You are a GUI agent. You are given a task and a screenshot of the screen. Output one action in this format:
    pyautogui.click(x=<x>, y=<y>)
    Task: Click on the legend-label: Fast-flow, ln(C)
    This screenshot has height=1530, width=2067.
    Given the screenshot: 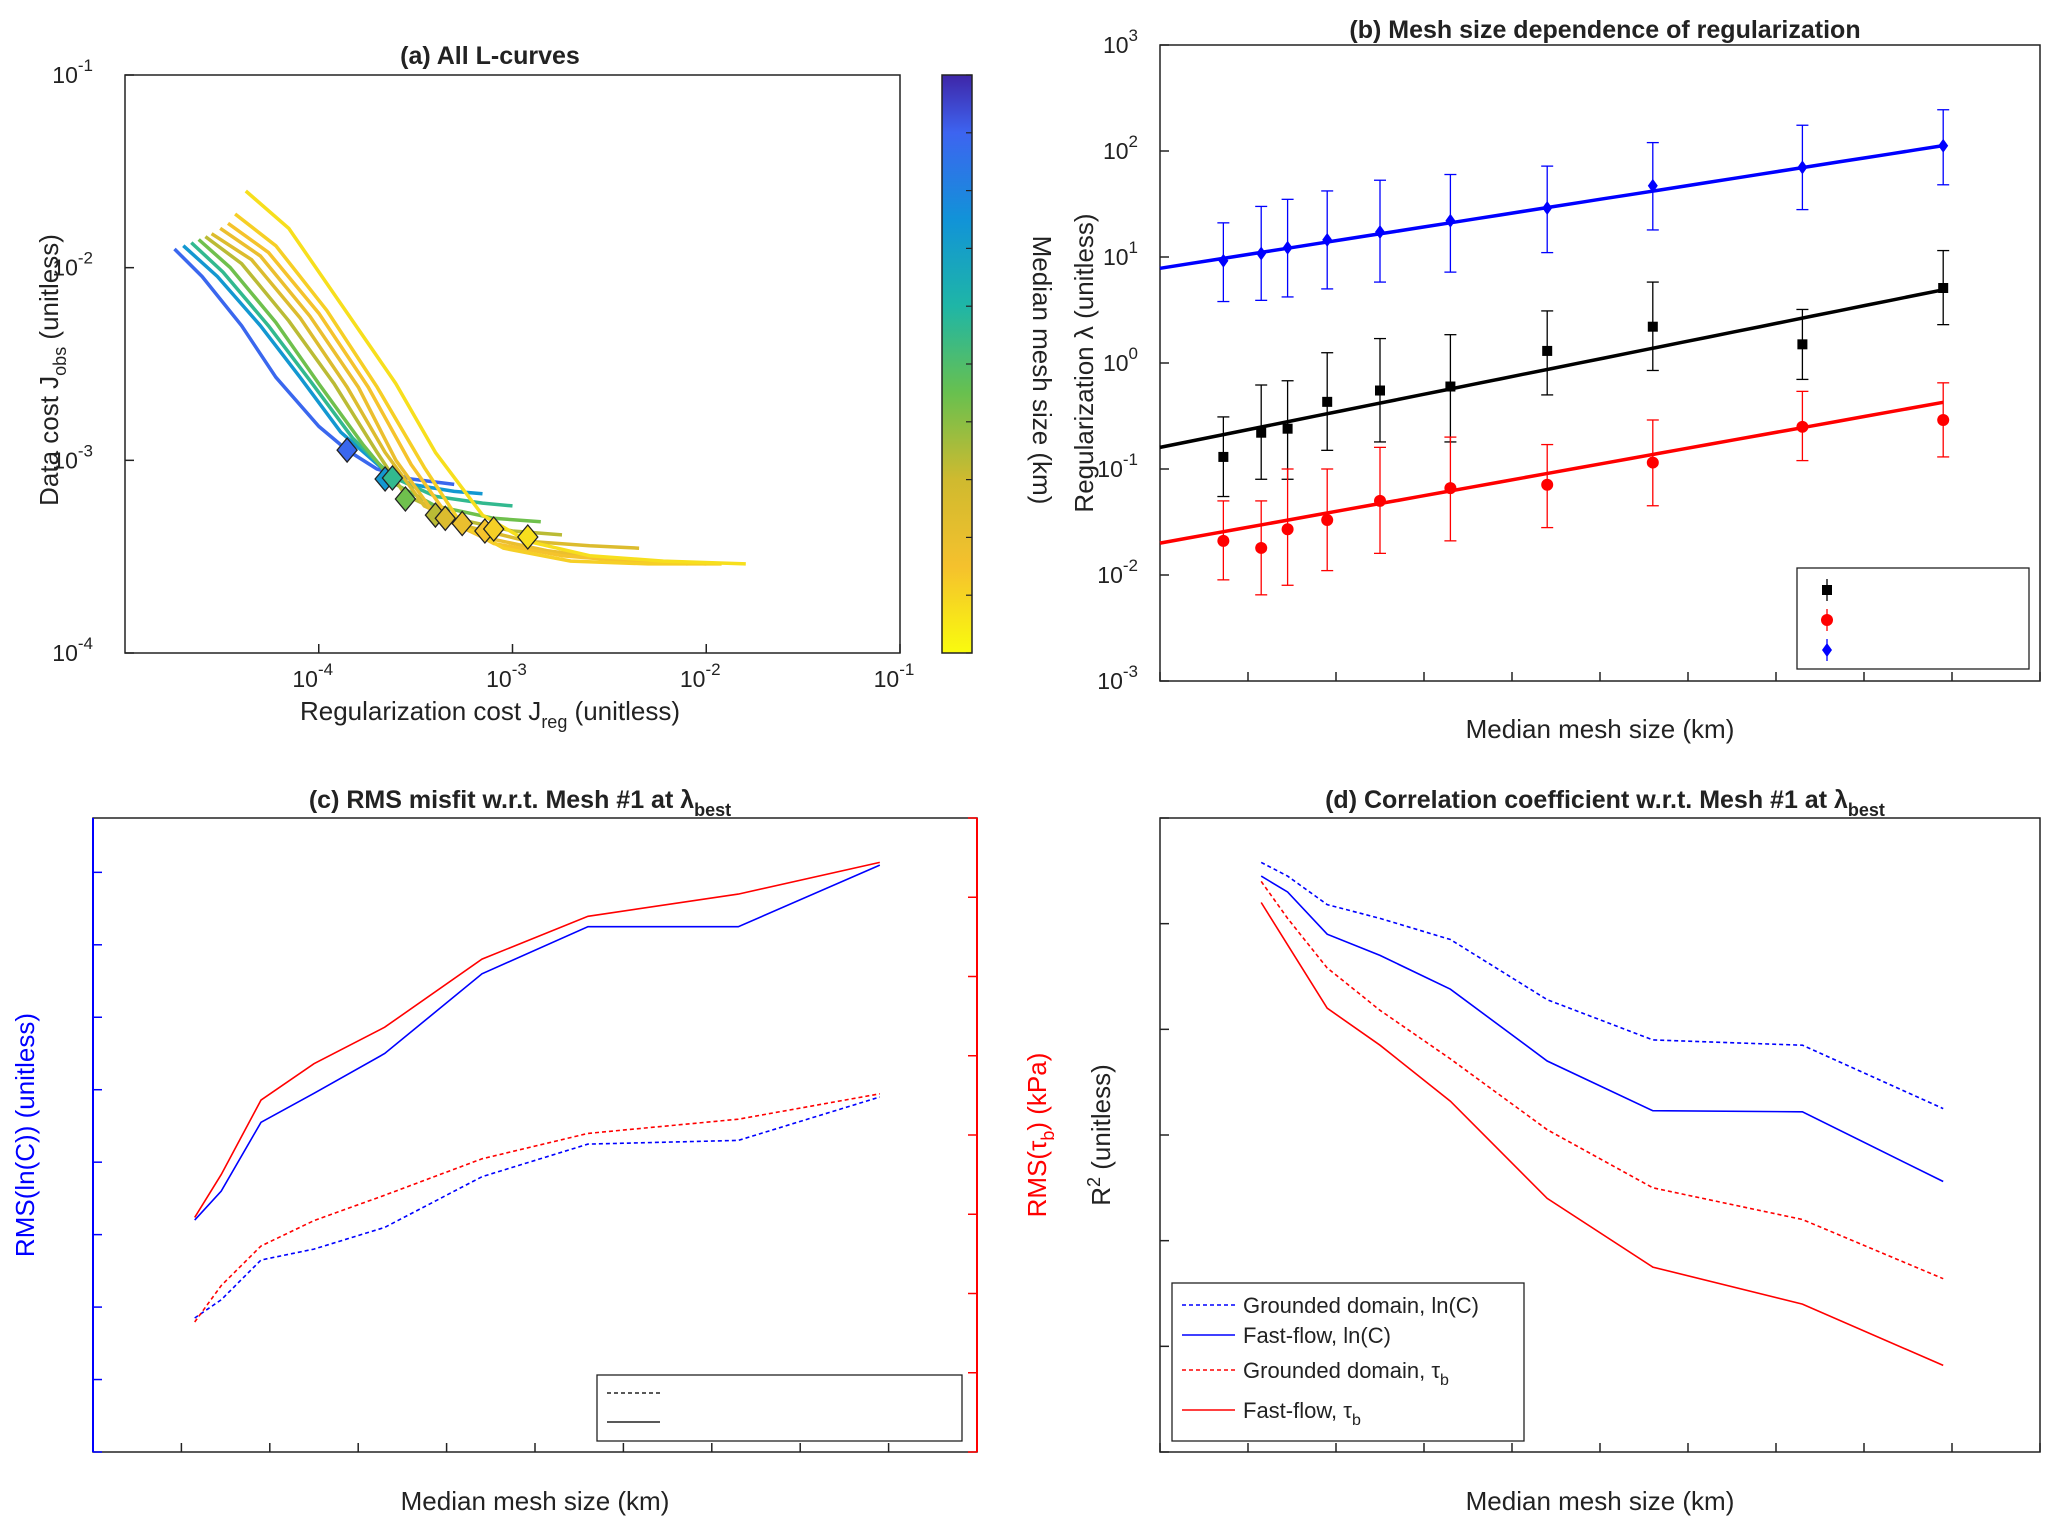 What is the action you would take?
    pyautogui.click(x=1317, y=1335)
    